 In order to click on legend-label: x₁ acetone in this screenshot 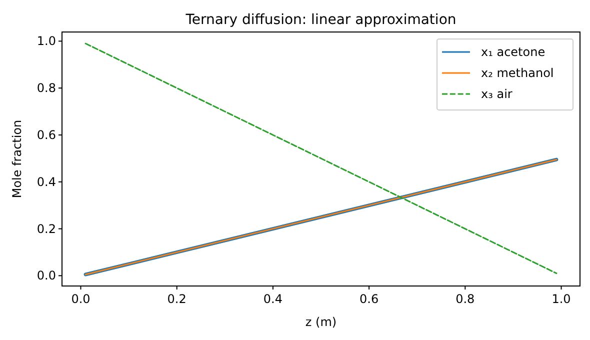, I will do `click(513, 52)`.